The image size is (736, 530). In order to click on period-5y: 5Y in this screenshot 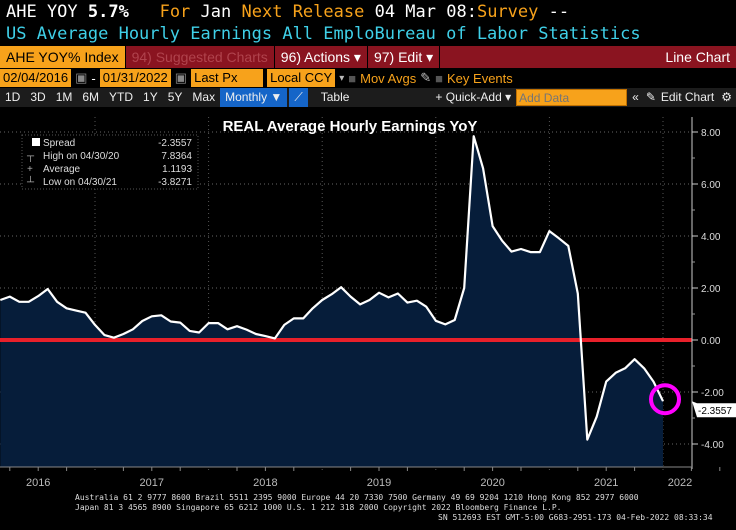, I will do `click(175, 97)`.